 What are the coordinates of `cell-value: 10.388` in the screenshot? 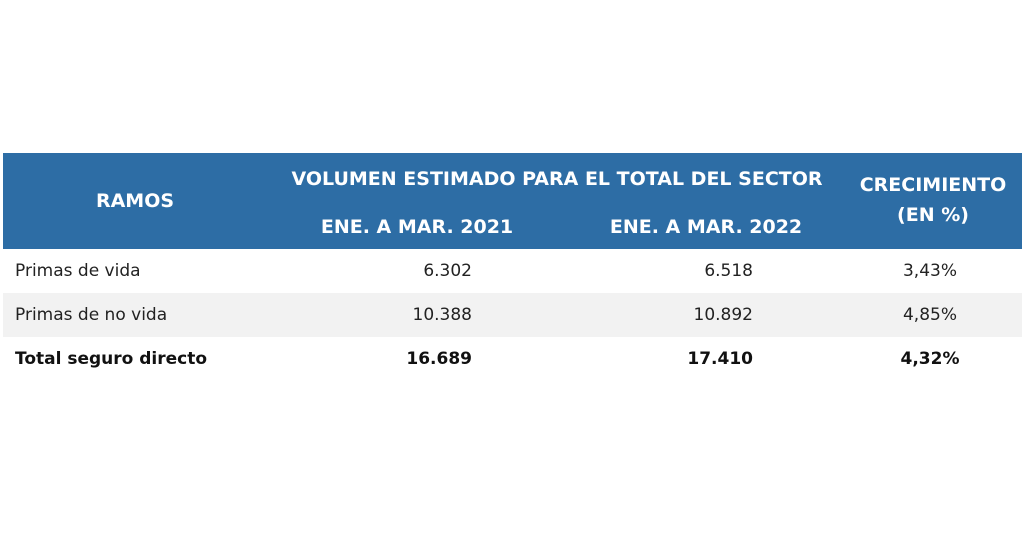 It's located at (442, 315).